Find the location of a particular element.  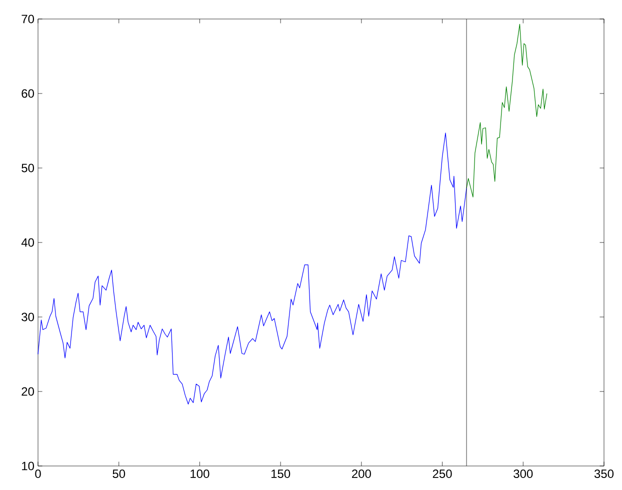

y-tick-label: 50 is located at coordinates (28, 168).